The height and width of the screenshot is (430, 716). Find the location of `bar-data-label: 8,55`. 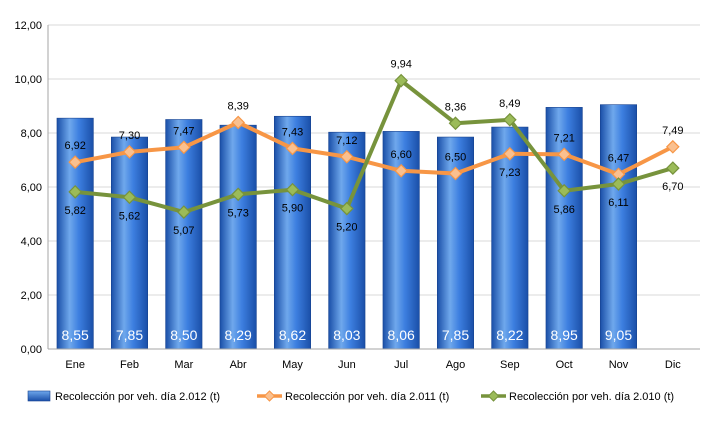

bar-data-label: 8,55 is located at coordinates (75, 335).